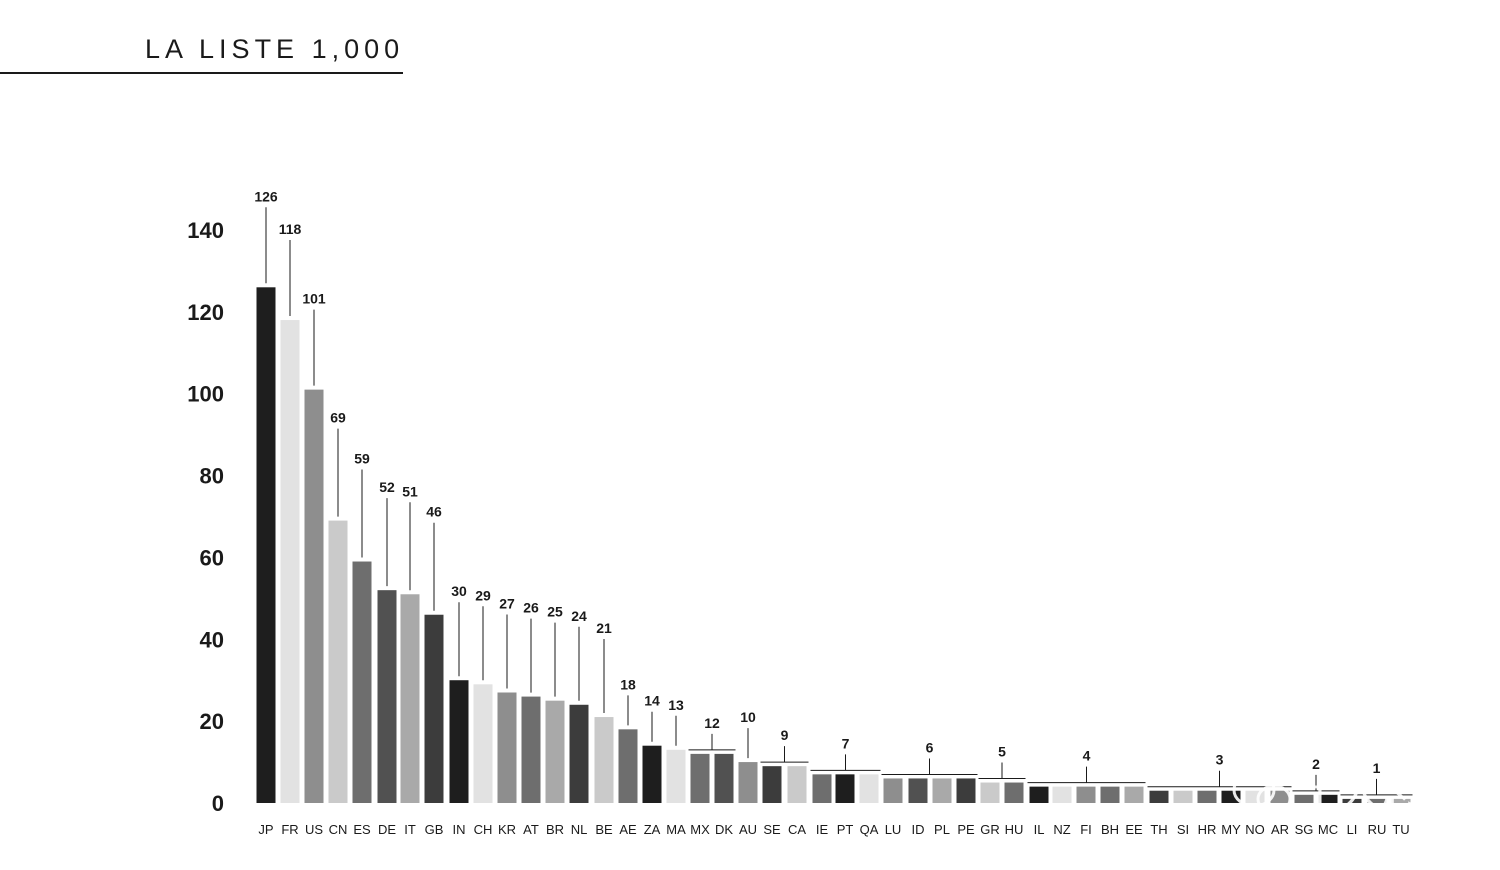  What do you see at coordinates (1280, 829) in the screenshot?
I see `x-tick-label: AR` at bounding box center [1280, 829].